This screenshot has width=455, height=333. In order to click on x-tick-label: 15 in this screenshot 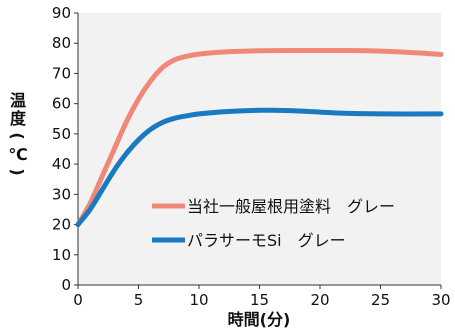, I will do `click(259, 300)`.